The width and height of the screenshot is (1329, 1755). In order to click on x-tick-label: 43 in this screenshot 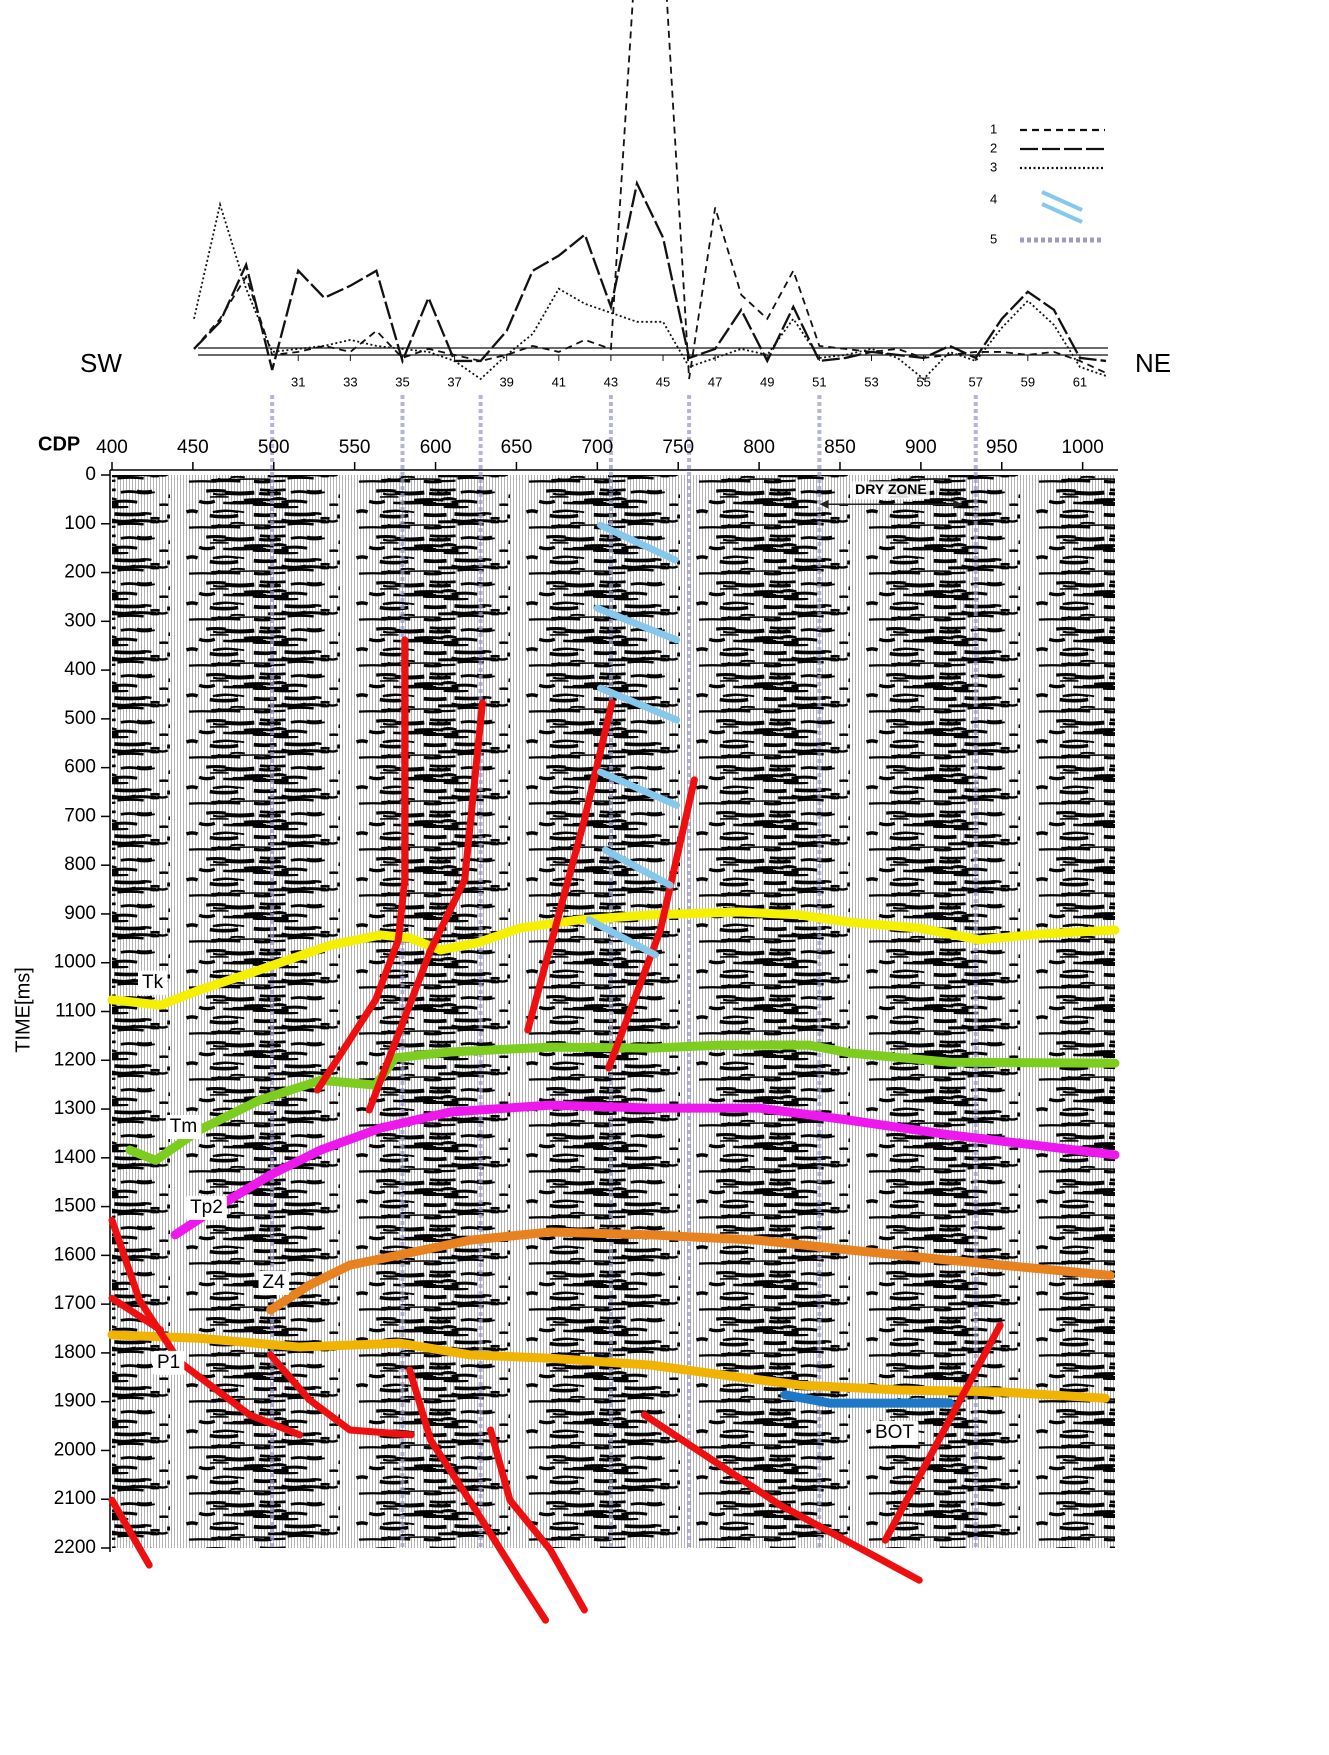, I will do `click(611, 381)`.